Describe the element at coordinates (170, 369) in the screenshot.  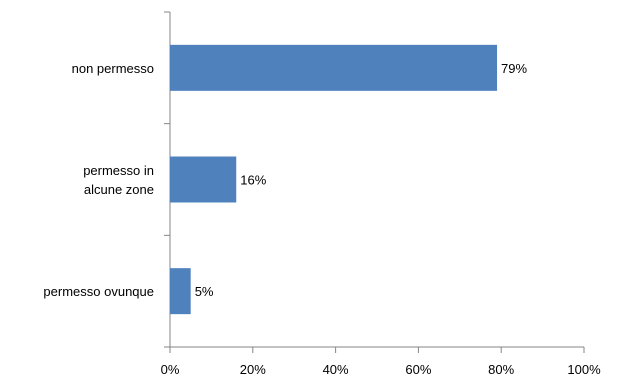
I see `x-tick-label: 0%` at that location.